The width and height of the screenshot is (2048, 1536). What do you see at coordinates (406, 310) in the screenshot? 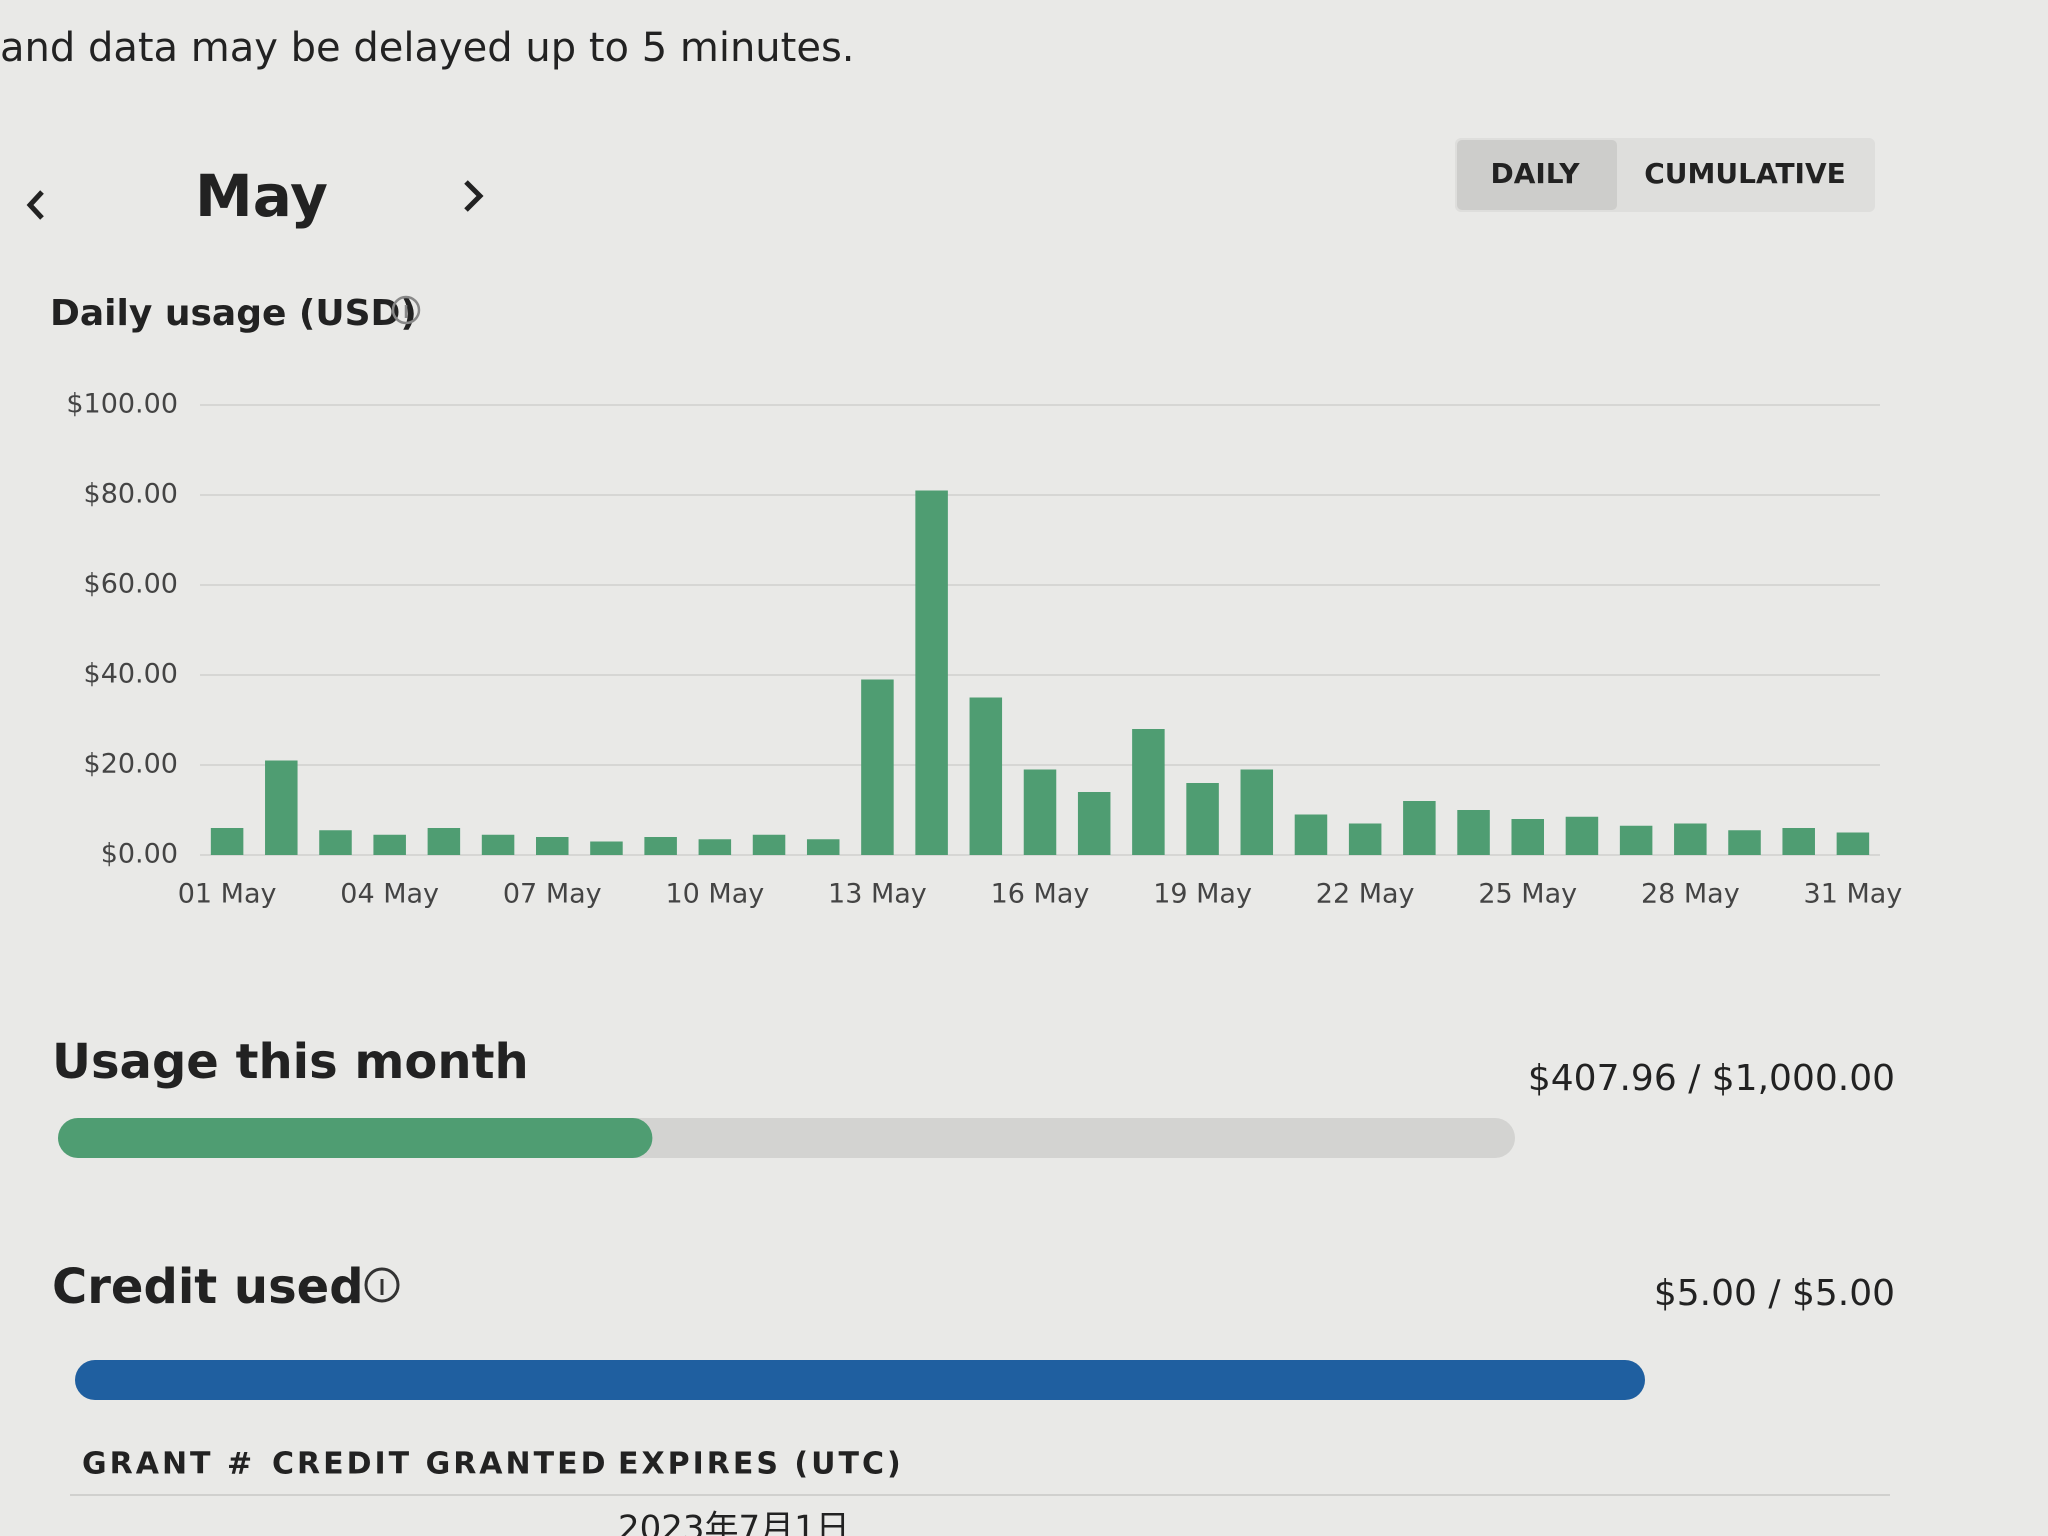
I see `info-icon` at bounding box center [406, 310].